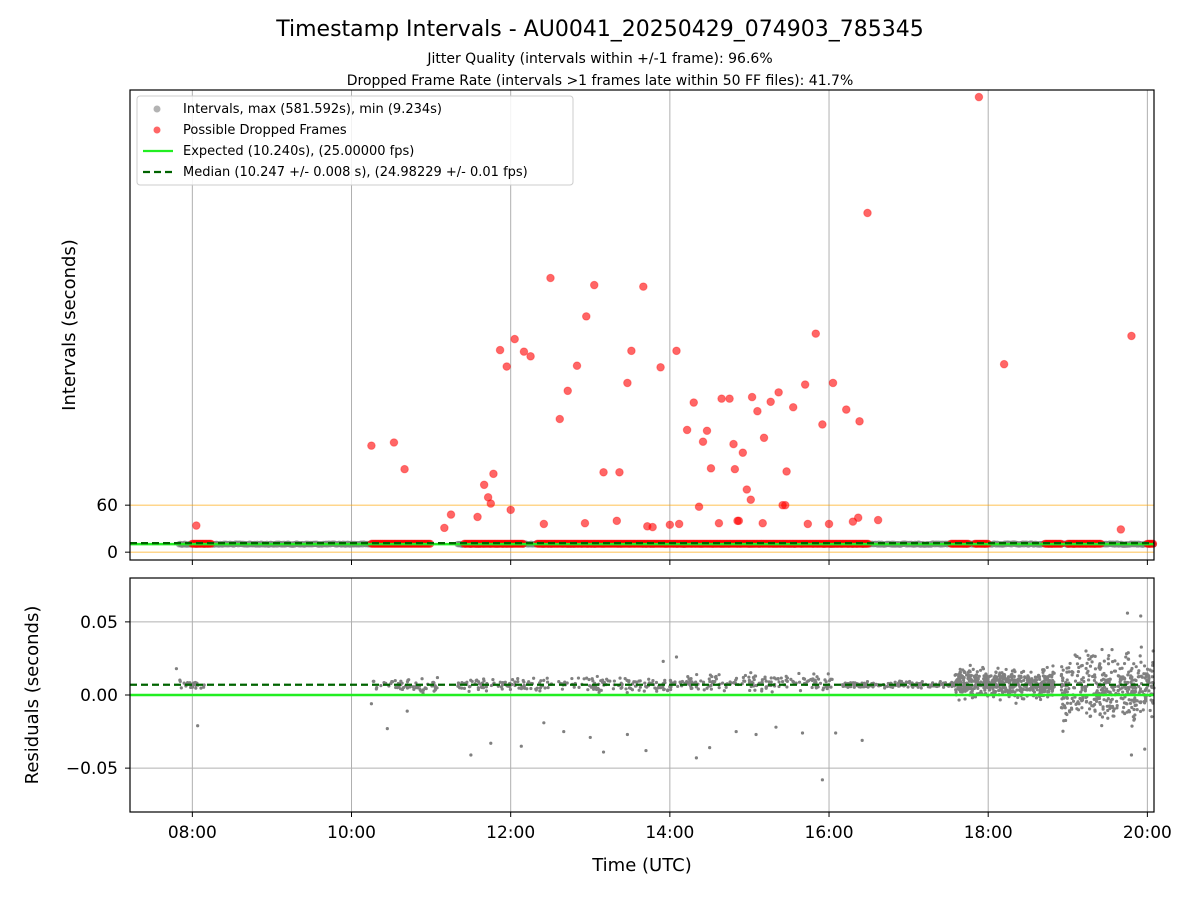  Describe the element at coordinates (99, 623) in the screenshot. I see `bottom-y-tick-label: 0.05` at that location.